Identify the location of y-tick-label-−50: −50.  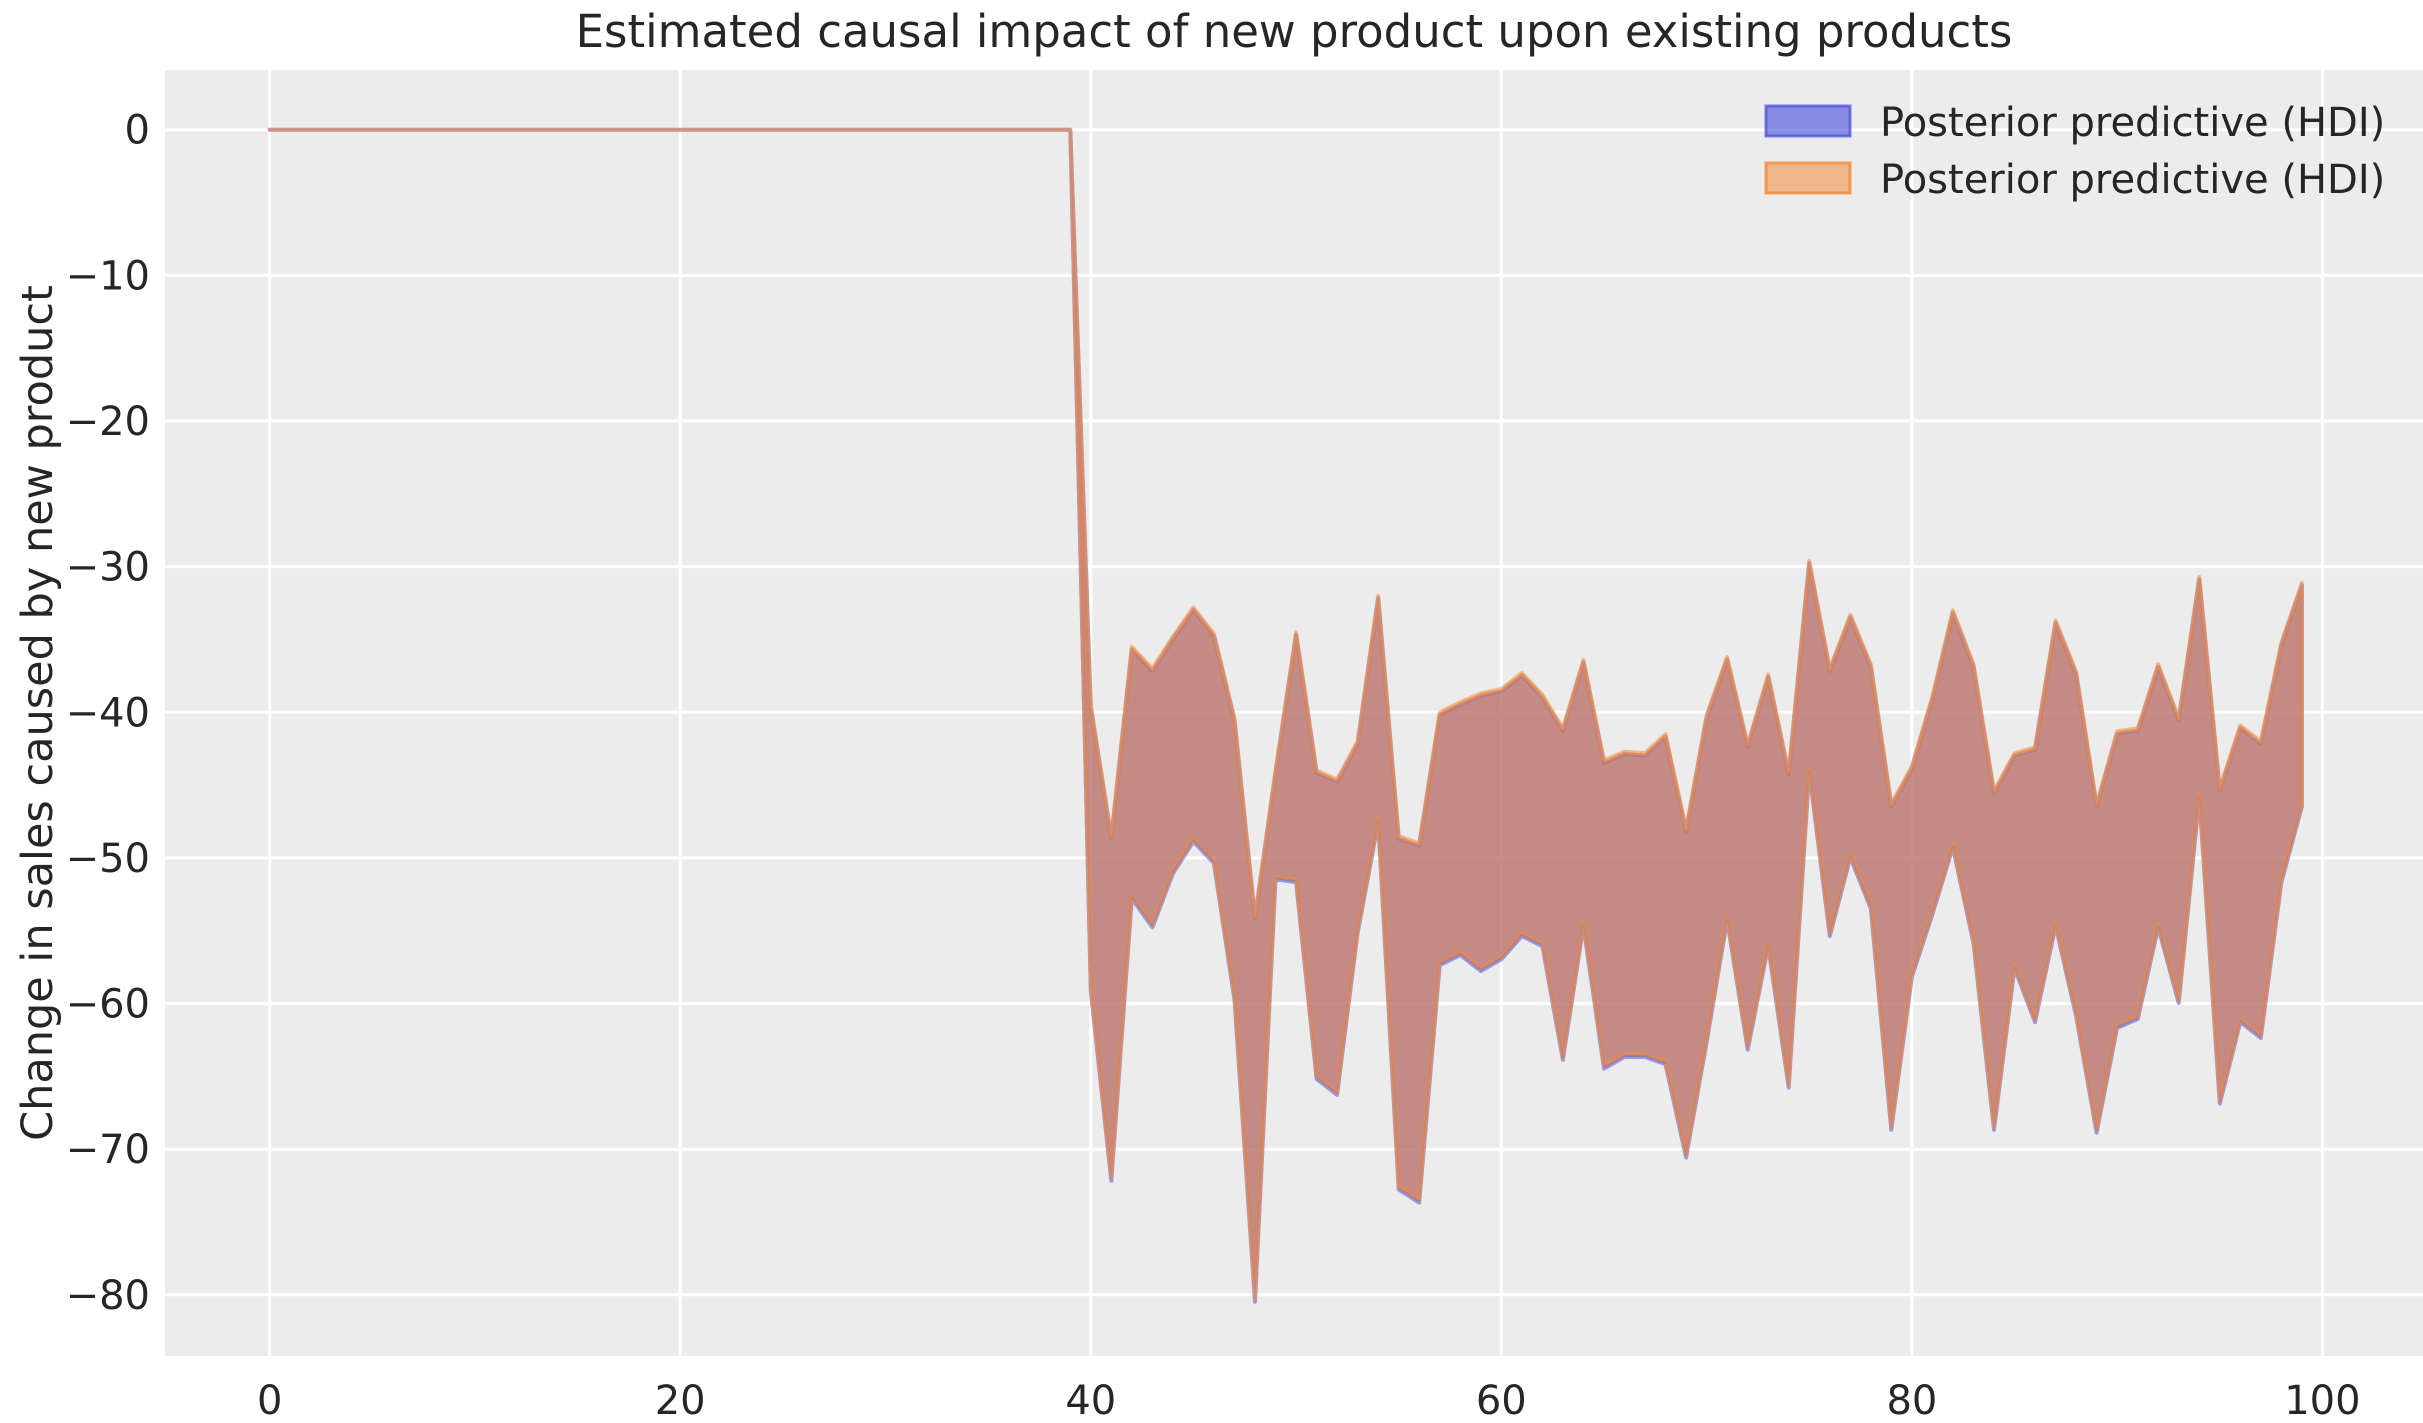
(108, 859).